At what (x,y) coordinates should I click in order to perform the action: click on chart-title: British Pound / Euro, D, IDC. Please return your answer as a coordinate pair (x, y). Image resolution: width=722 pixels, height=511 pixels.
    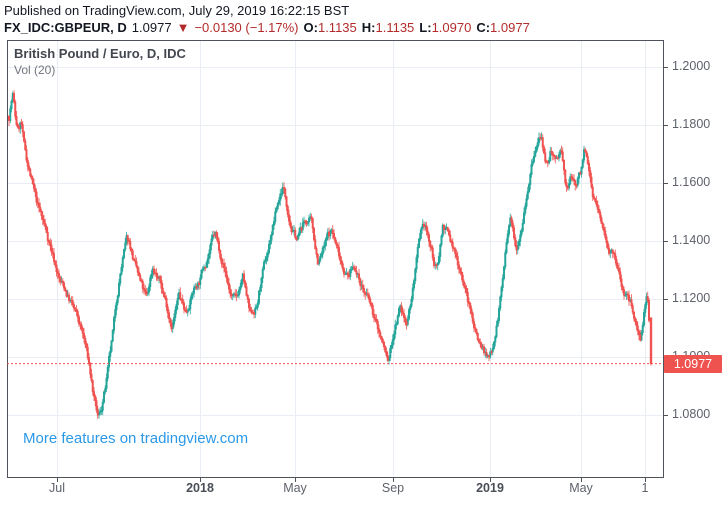
    Looking at the image, I should click on (100, 53).